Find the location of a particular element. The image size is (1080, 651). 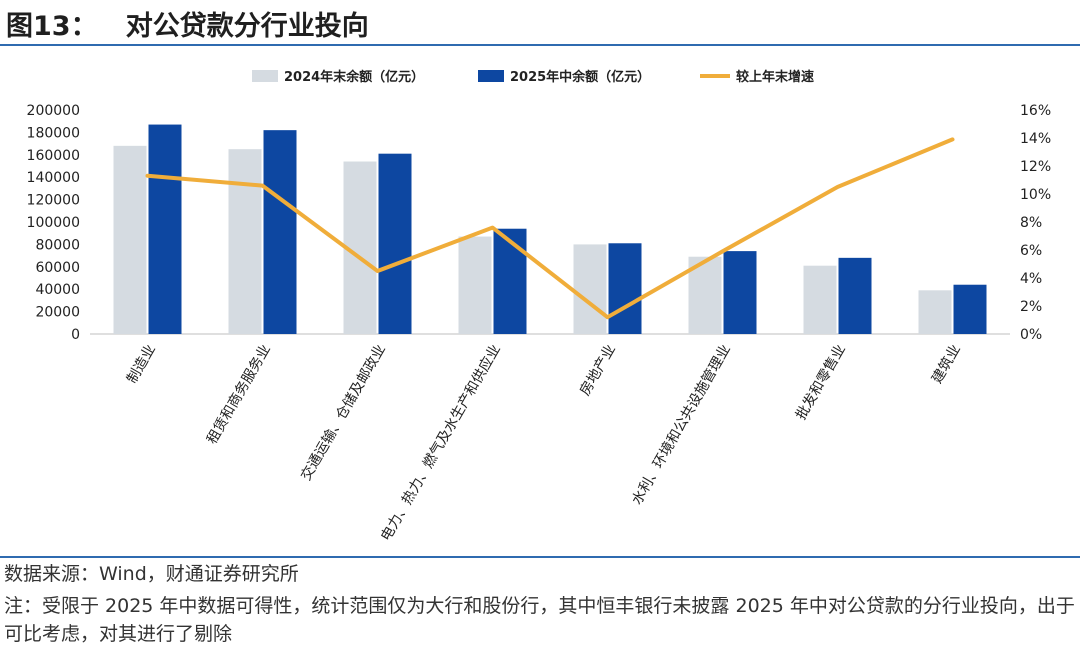

category-label: 制造业 is located at coordinates (141, 364).